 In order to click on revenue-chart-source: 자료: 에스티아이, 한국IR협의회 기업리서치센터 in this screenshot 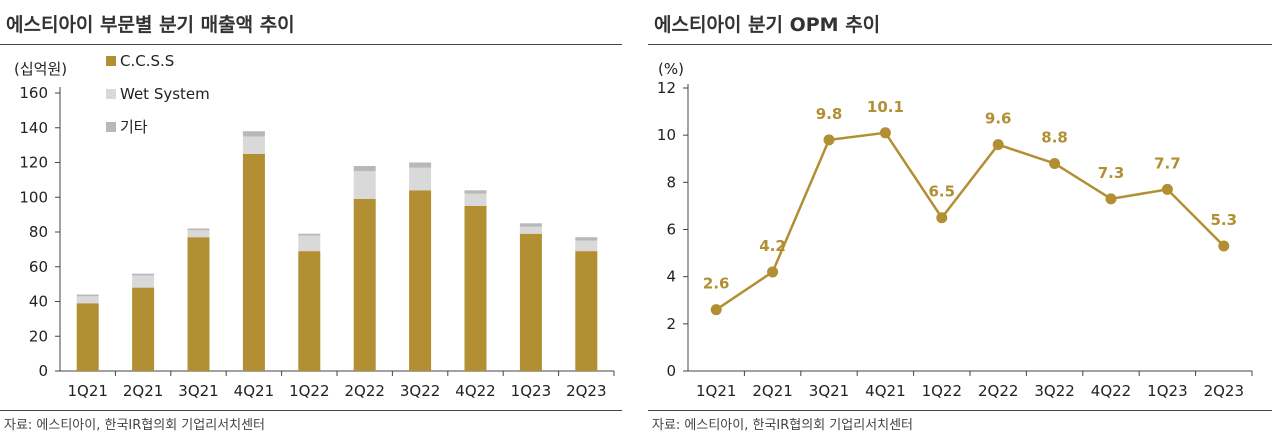, I will do `click(135, 425)`.